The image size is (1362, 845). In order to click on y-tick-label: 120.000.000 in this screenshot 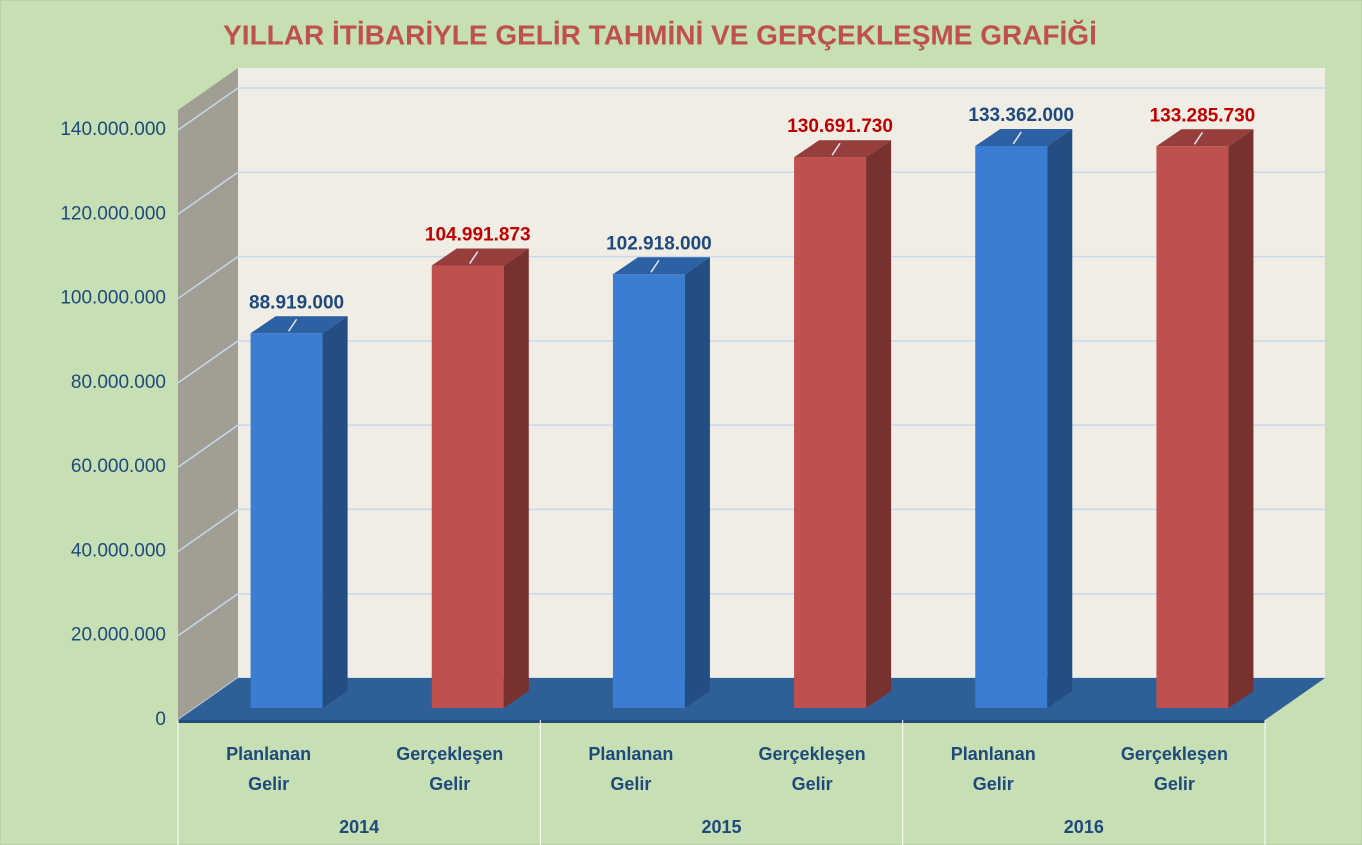, I will do `click(113, 213)`.